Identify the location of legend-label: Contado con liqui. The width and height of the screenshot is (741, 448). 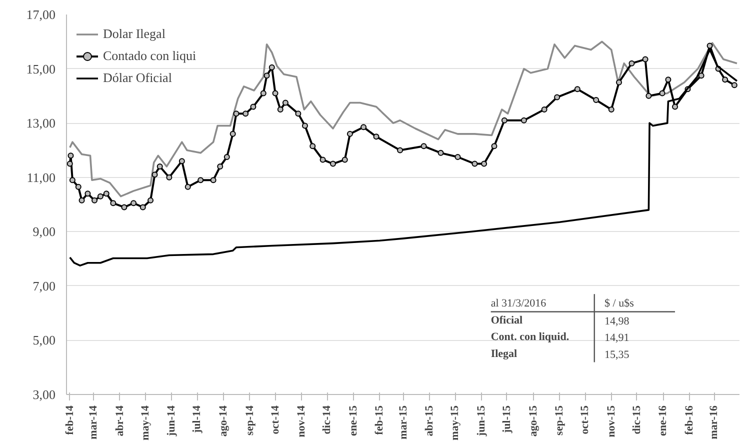
(149, 56).